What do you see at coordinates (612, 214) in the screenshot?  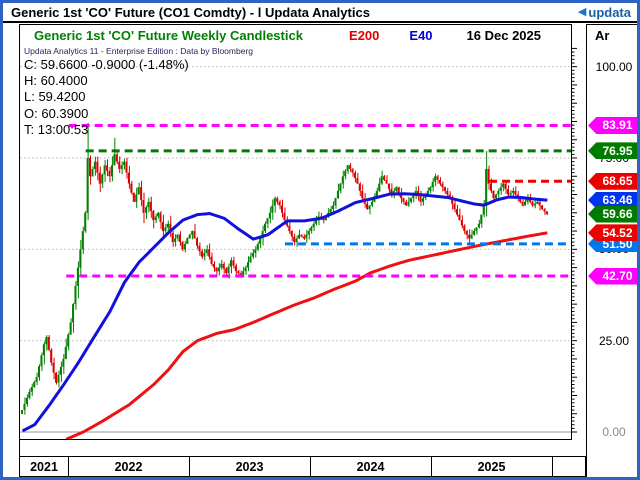 I see `price-tag-5966: 59.66` at bounding box center [612, 214].